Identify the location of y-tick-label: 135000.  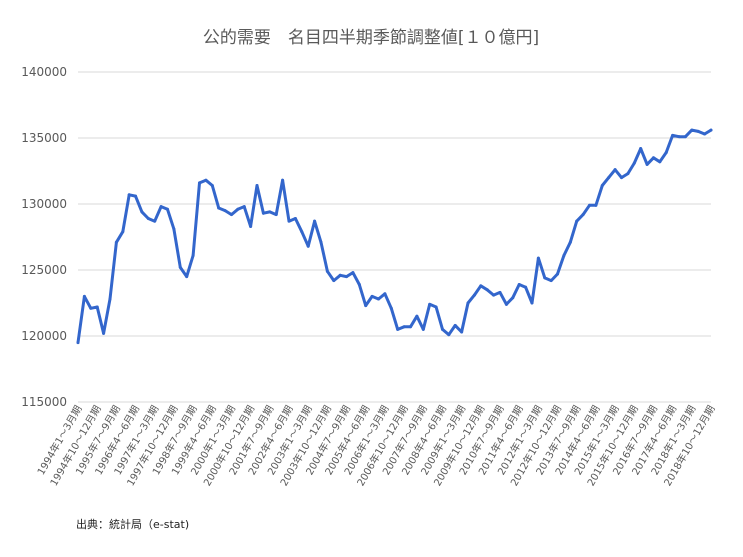
(44, 138).